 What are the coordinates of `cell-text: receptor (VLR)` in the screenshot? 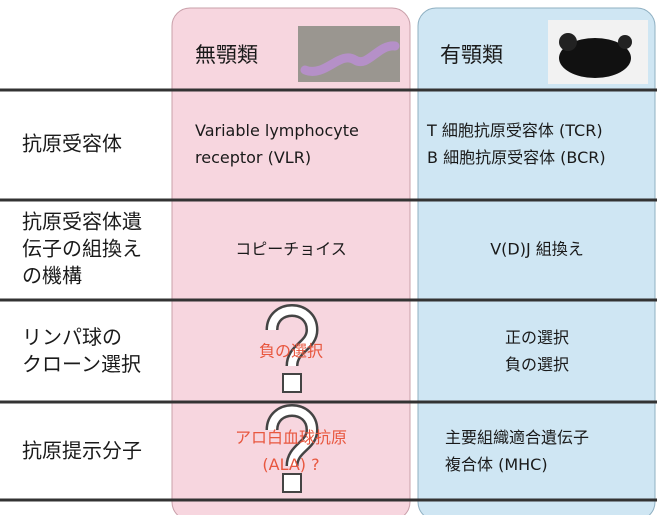 It's located at (253, 157).